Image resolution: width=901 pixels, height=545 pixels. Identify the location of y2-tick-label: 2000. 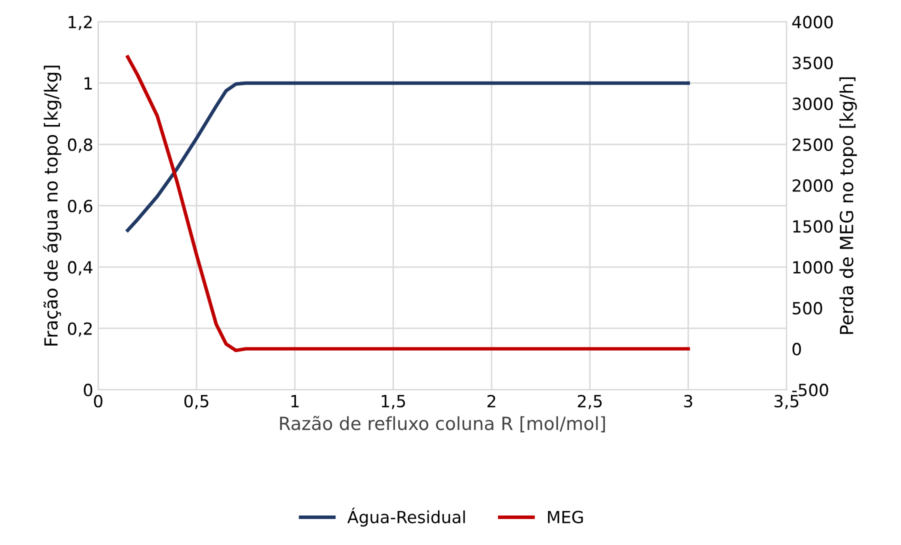
(812, 185).